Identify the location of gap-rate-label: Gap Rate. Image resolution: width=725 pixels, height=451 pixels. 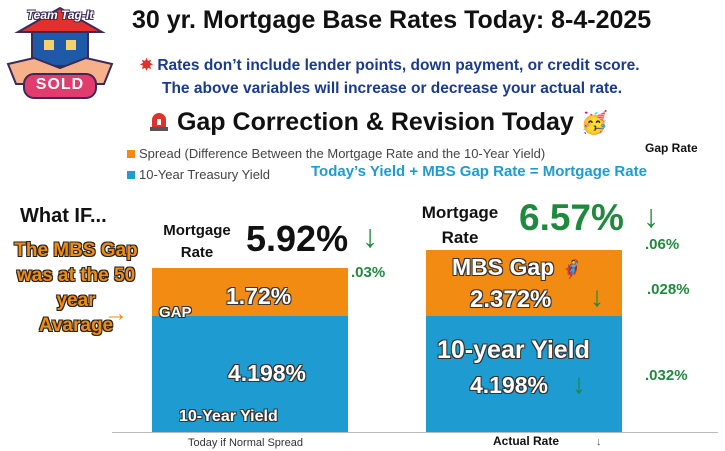
(671, 148).